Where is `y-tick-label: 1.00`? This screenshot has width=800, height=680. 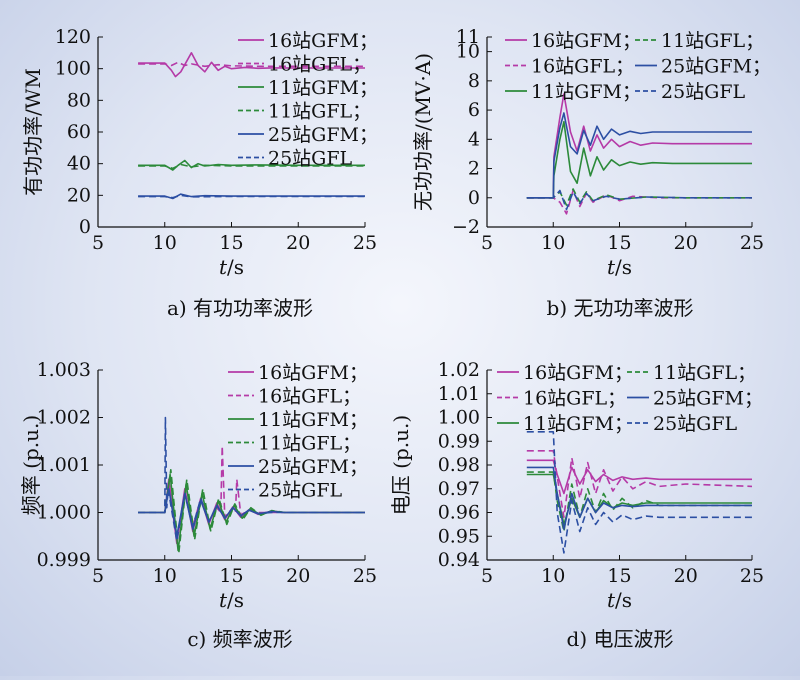
y-tick-label: 1.00 is located at coordinates (459, 418).